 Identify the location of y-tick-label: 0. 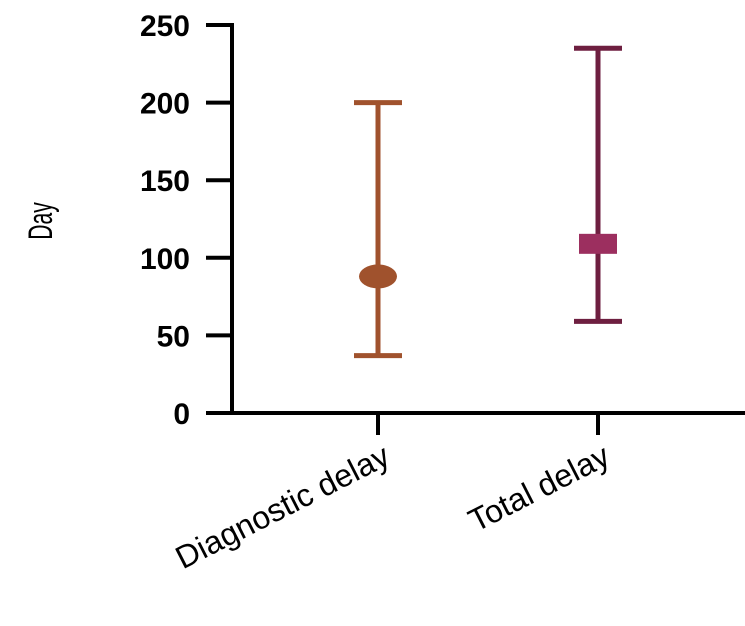
(181, 414).